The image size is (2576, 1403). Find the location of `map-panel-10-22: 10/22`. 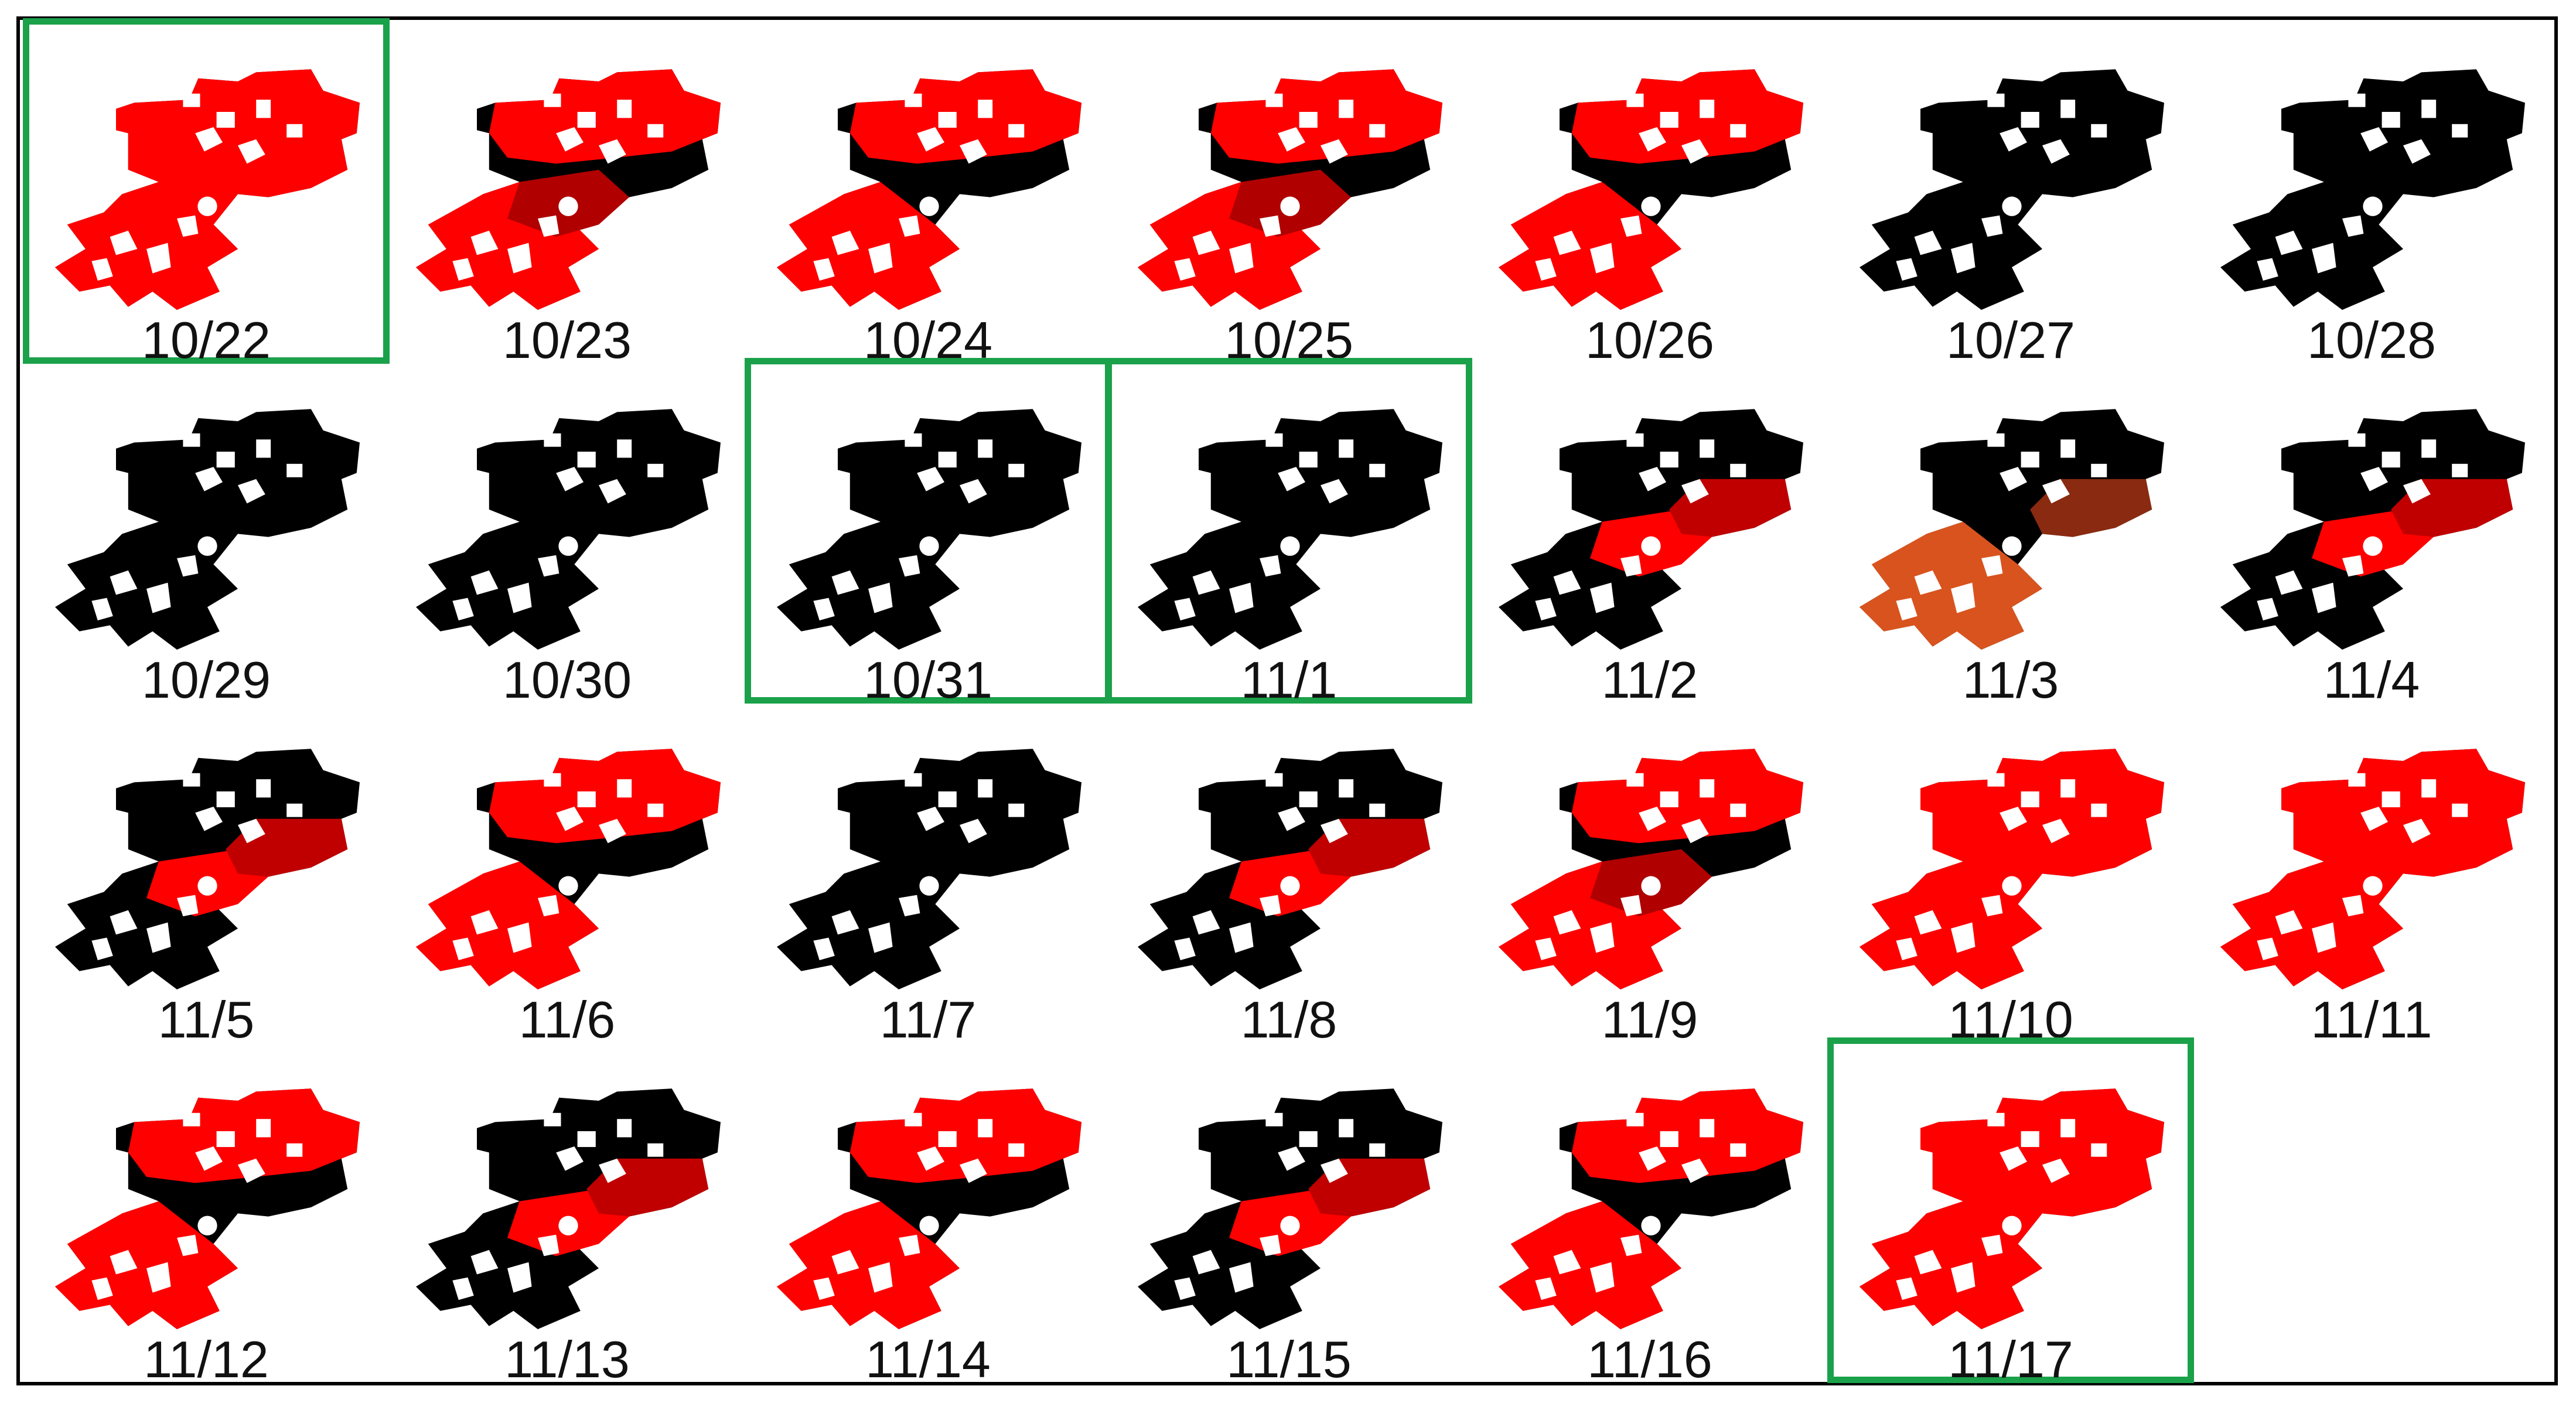

map-panel-10-22: 10/22 is located at coordinates (206, 192).